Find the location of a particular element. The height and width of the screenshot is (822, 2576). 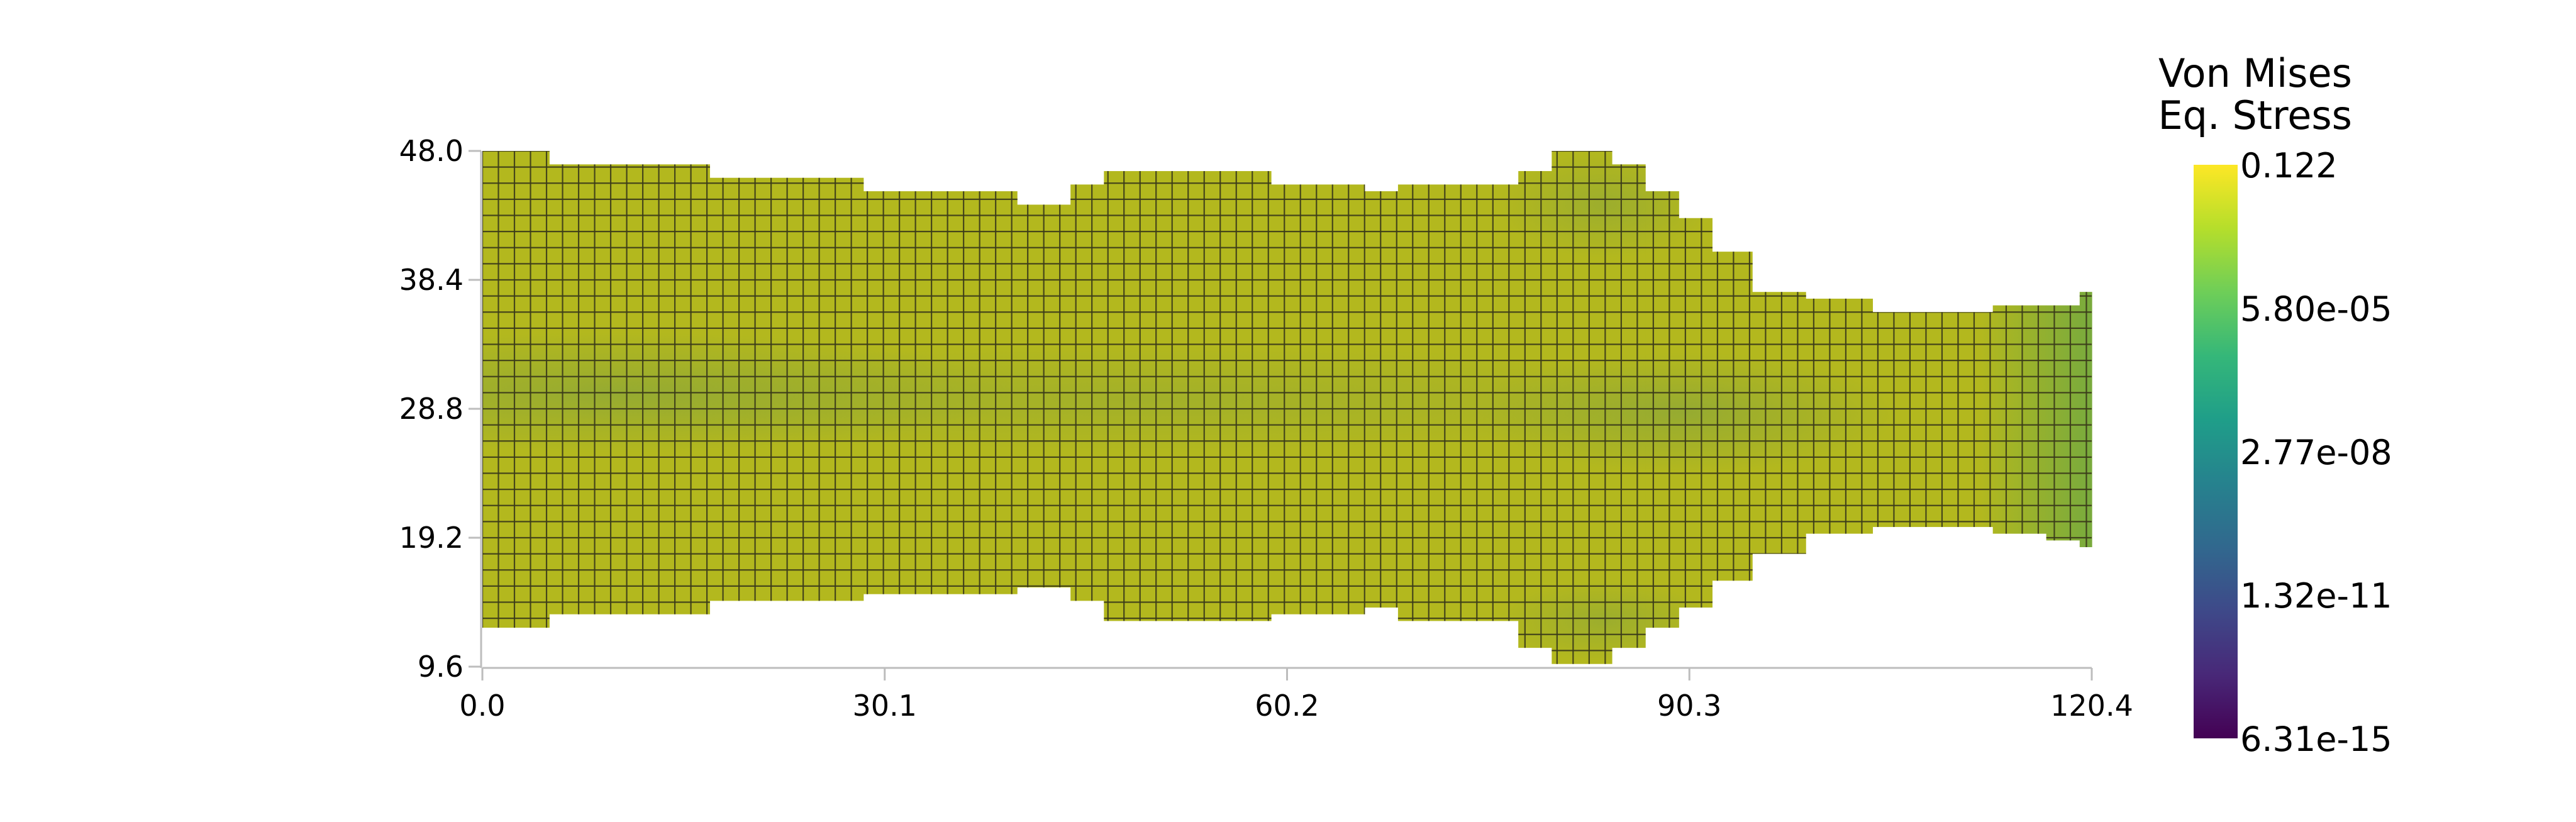

x-tick-label: 60.2 is located at coordinates (1287, 706).